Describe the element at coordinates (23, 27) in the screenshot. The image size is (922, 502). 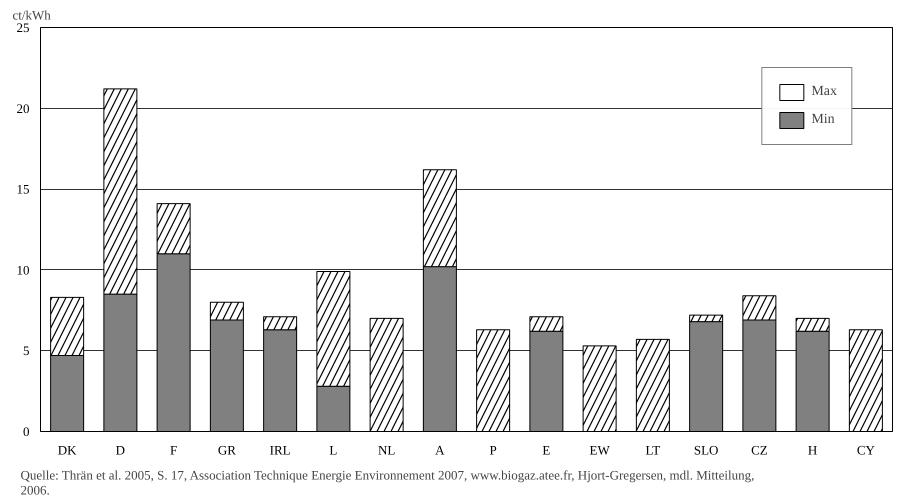
I see `y-tick-label: 25` at that location.